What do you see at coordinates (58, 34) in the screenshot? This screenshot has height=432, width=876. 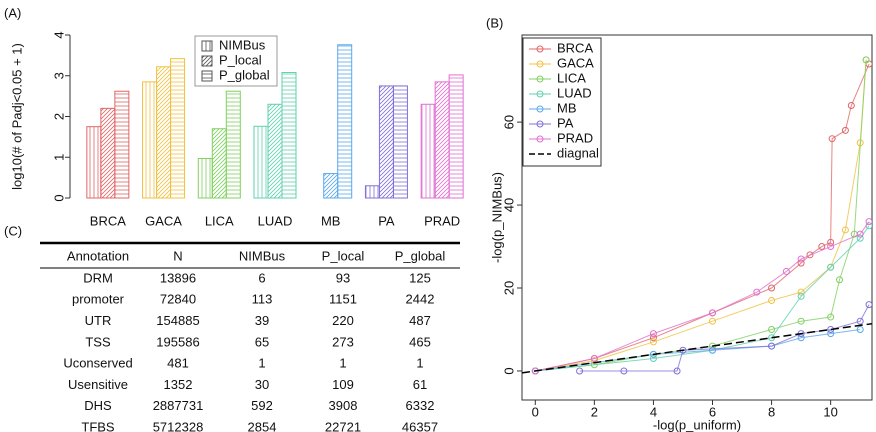 I see `y-tick-label: 4` at bounding box center [58, 34].